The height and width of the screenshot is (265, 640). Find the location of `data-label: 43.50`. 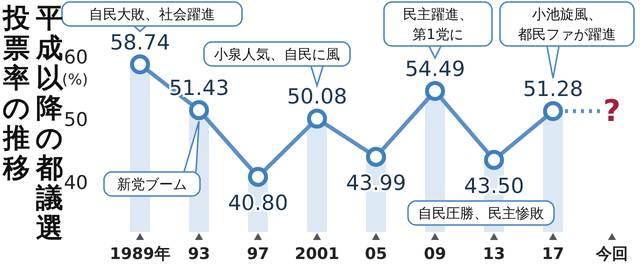

data-label: 43.50 is located at coordinates (494, 186).